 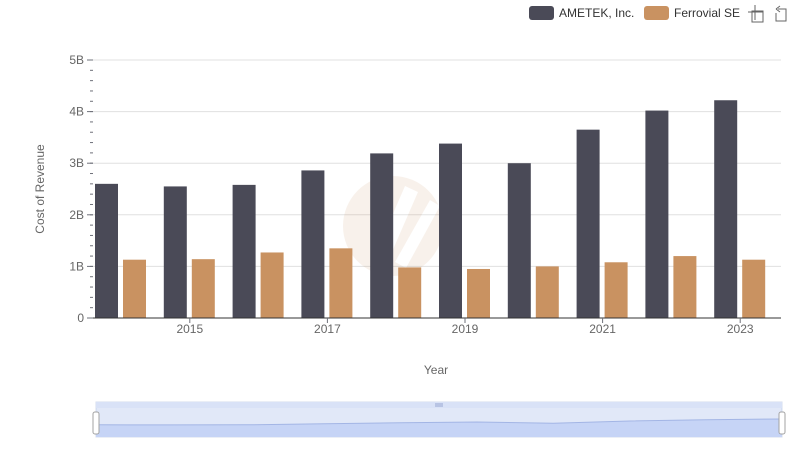 I want to click on bar-ametek-2019, so click(x=450, y=230).